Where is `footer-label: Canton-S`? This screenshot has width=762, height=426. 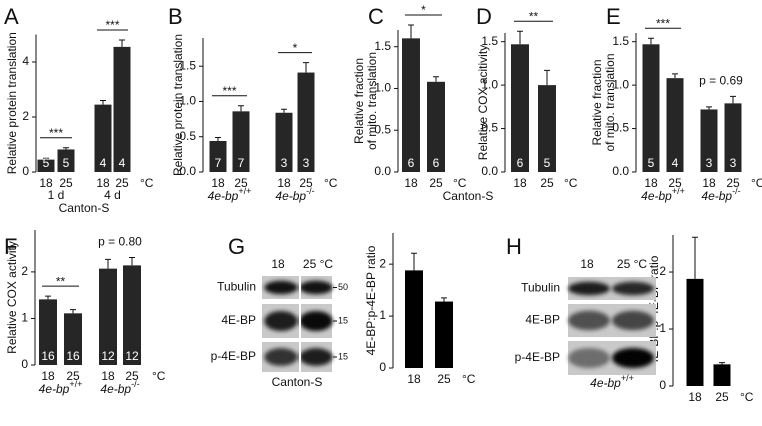
footer-label: Canton-S is located at coordinates (84, 208).